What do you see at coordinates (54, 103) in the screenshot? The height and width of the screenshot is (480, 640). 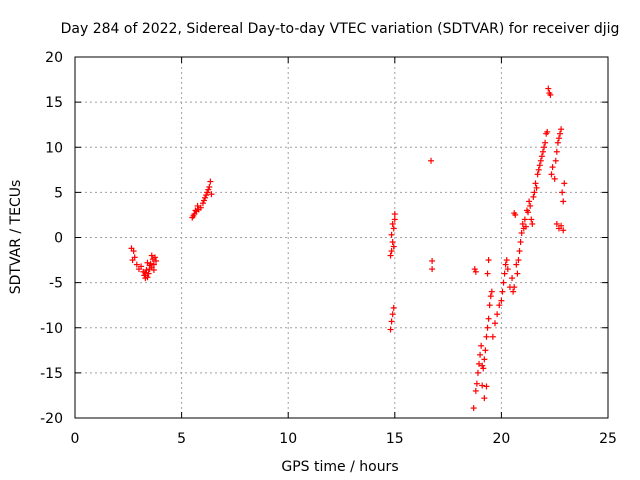 I see `y-tick-label: 15` at bounding box center [54, 103].